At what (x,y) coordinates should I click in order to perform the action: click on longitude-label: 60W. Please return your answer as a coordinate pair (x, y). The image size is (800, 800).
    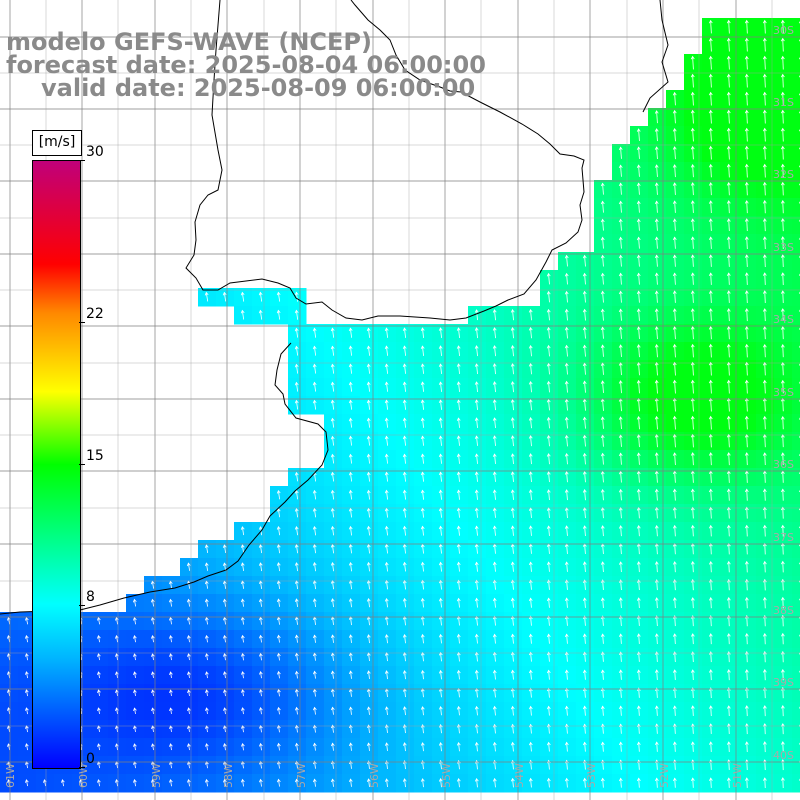
    Looking at the image, I should click on (83, 775).